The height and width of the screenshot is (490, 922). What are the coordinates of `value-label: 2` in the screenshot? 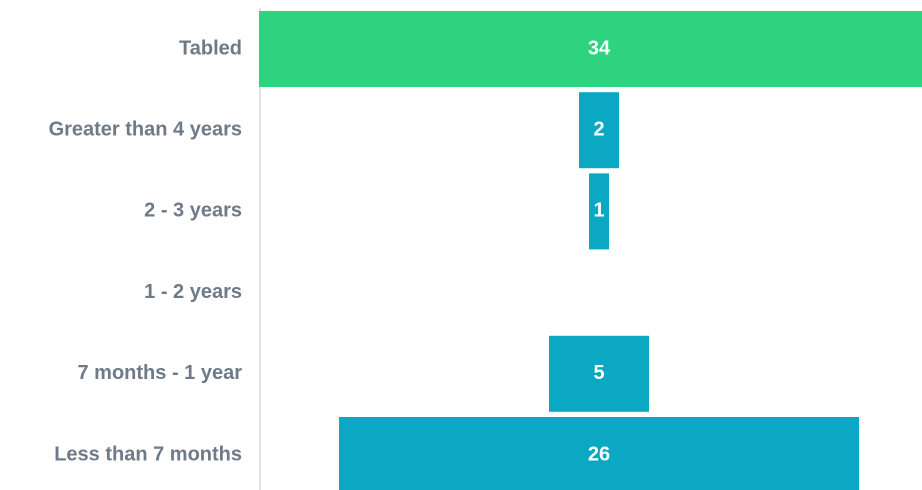 It's located at (598, 129).